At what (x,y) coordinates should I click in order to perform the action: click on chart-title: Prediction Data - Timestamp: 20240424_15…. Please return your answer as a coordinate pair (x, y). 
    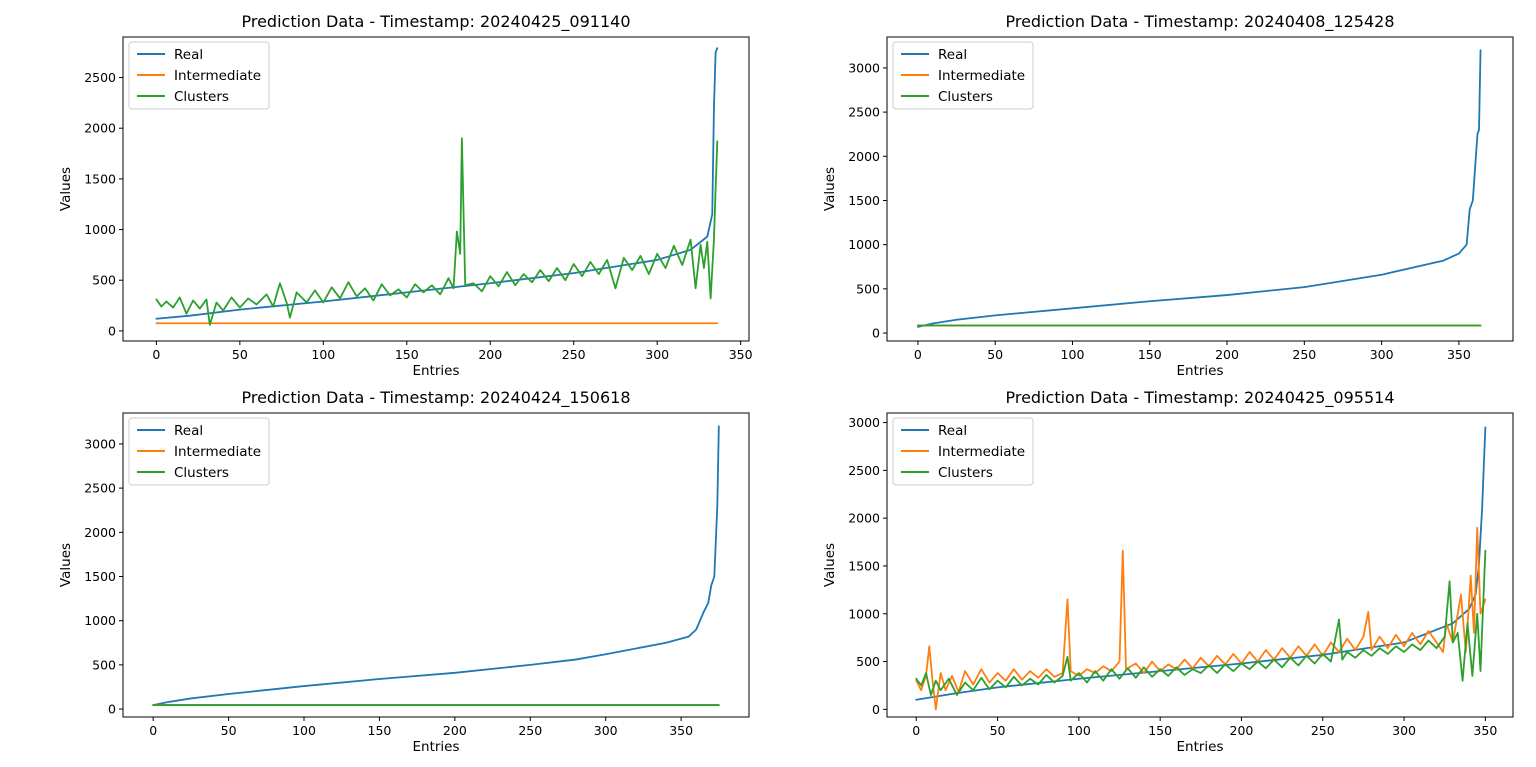
    Looking at the image, I should click on (435, 398).